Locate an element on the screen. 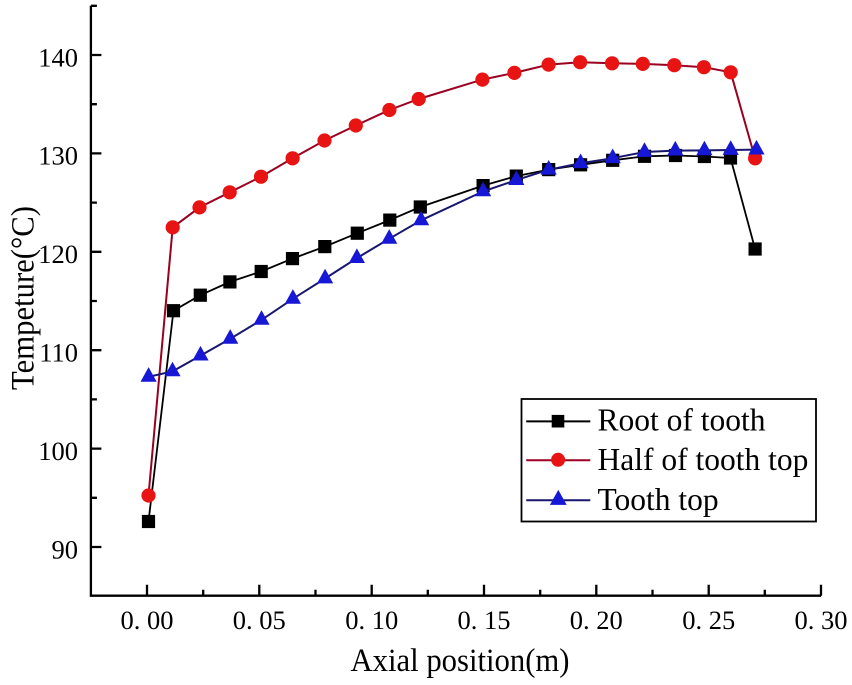  svg-text: Tooth top is located at coordinates (658, 499).